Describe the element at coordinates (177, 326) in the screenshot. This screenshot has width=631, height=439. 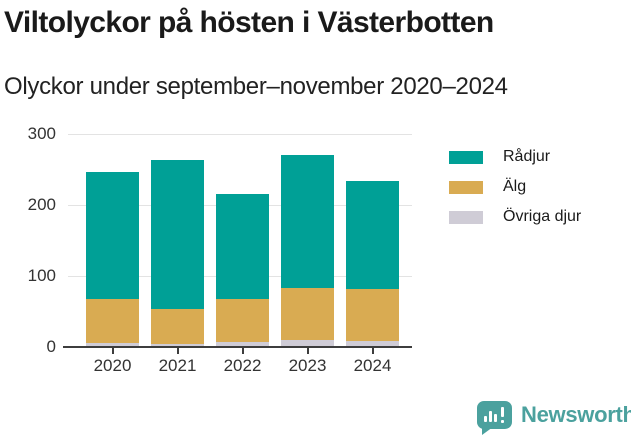
I see `bar-2021-segment--lg` at that location.